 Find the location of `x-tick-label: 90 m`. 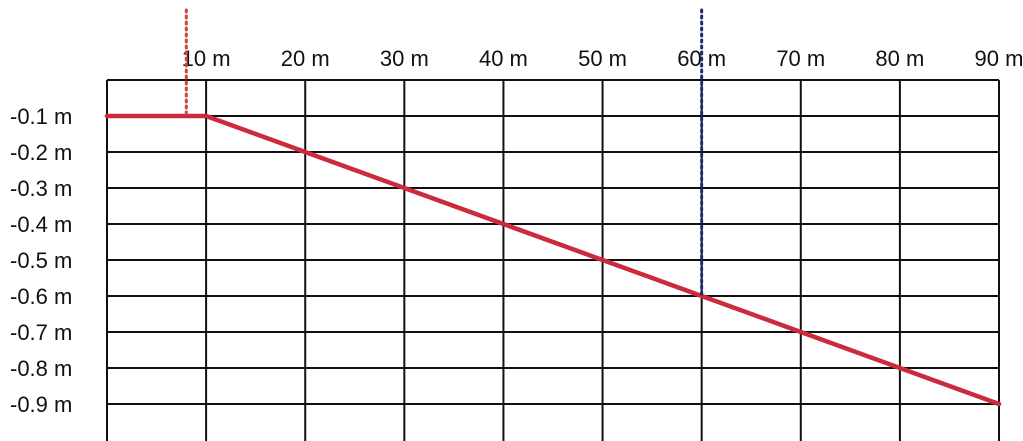

x-tick-label: 90 m is located at coordinates (999, 58).